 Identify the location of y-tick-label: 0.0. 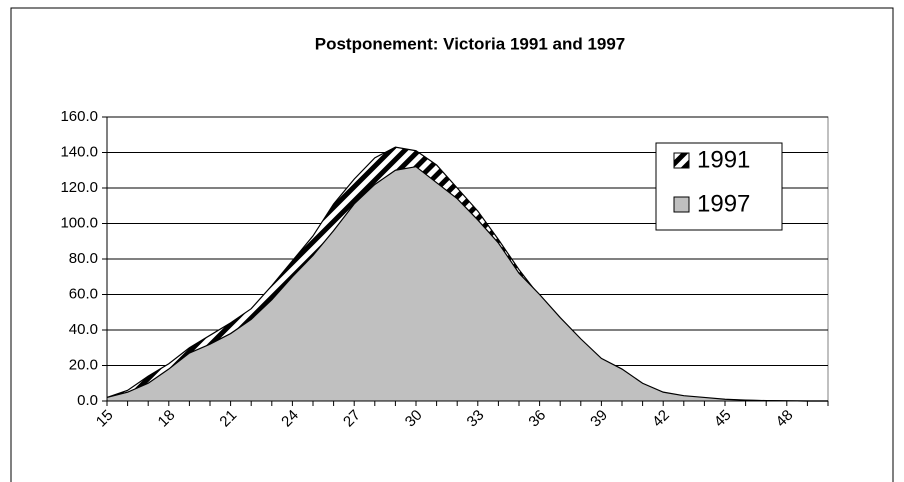
(87, 400).